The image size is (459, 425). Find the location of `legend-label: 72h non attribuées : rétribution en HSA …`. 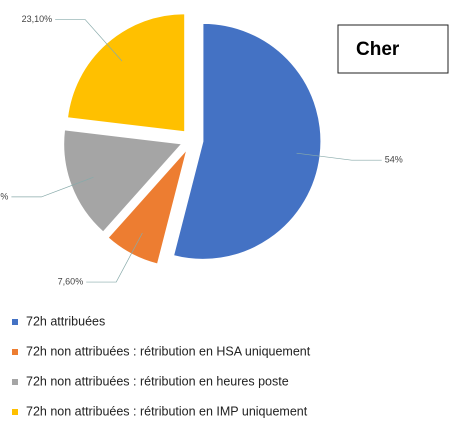

legend-label: 72h non attribuées : rétribution en HSA … is located at coordinates (168, 351).